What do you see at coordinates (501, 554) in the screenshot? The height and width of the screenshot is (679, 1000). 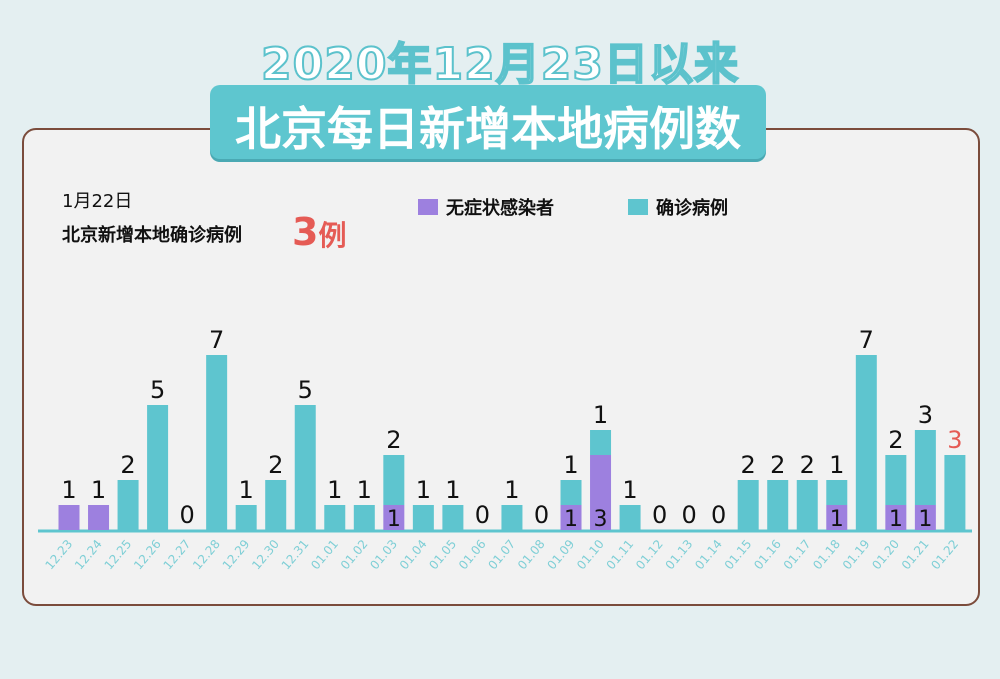 I see `x-tick-label: 01.07` at bounding box center [501, 554].